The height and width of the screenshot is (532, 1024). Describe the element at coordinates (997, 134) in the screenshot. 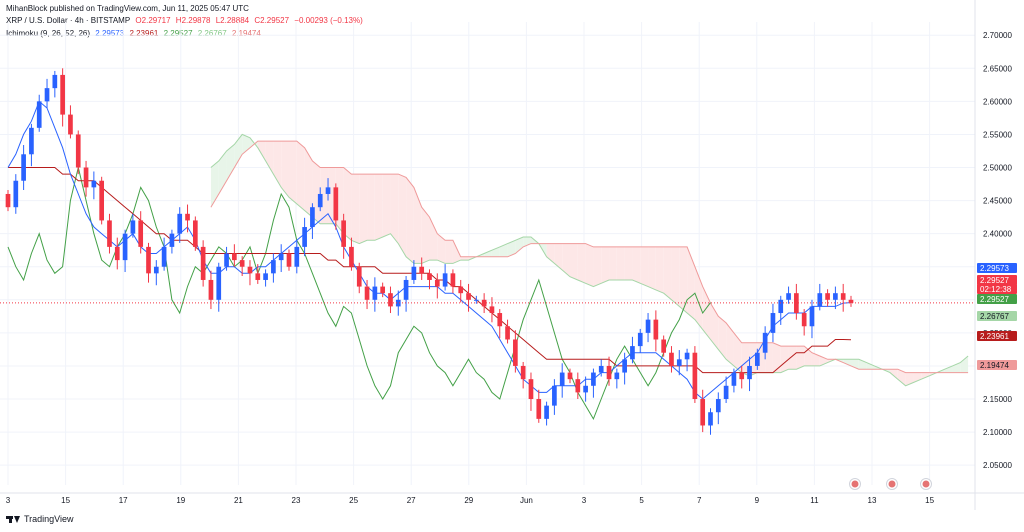

I see `y-tick-label: 2.55000` at that location.